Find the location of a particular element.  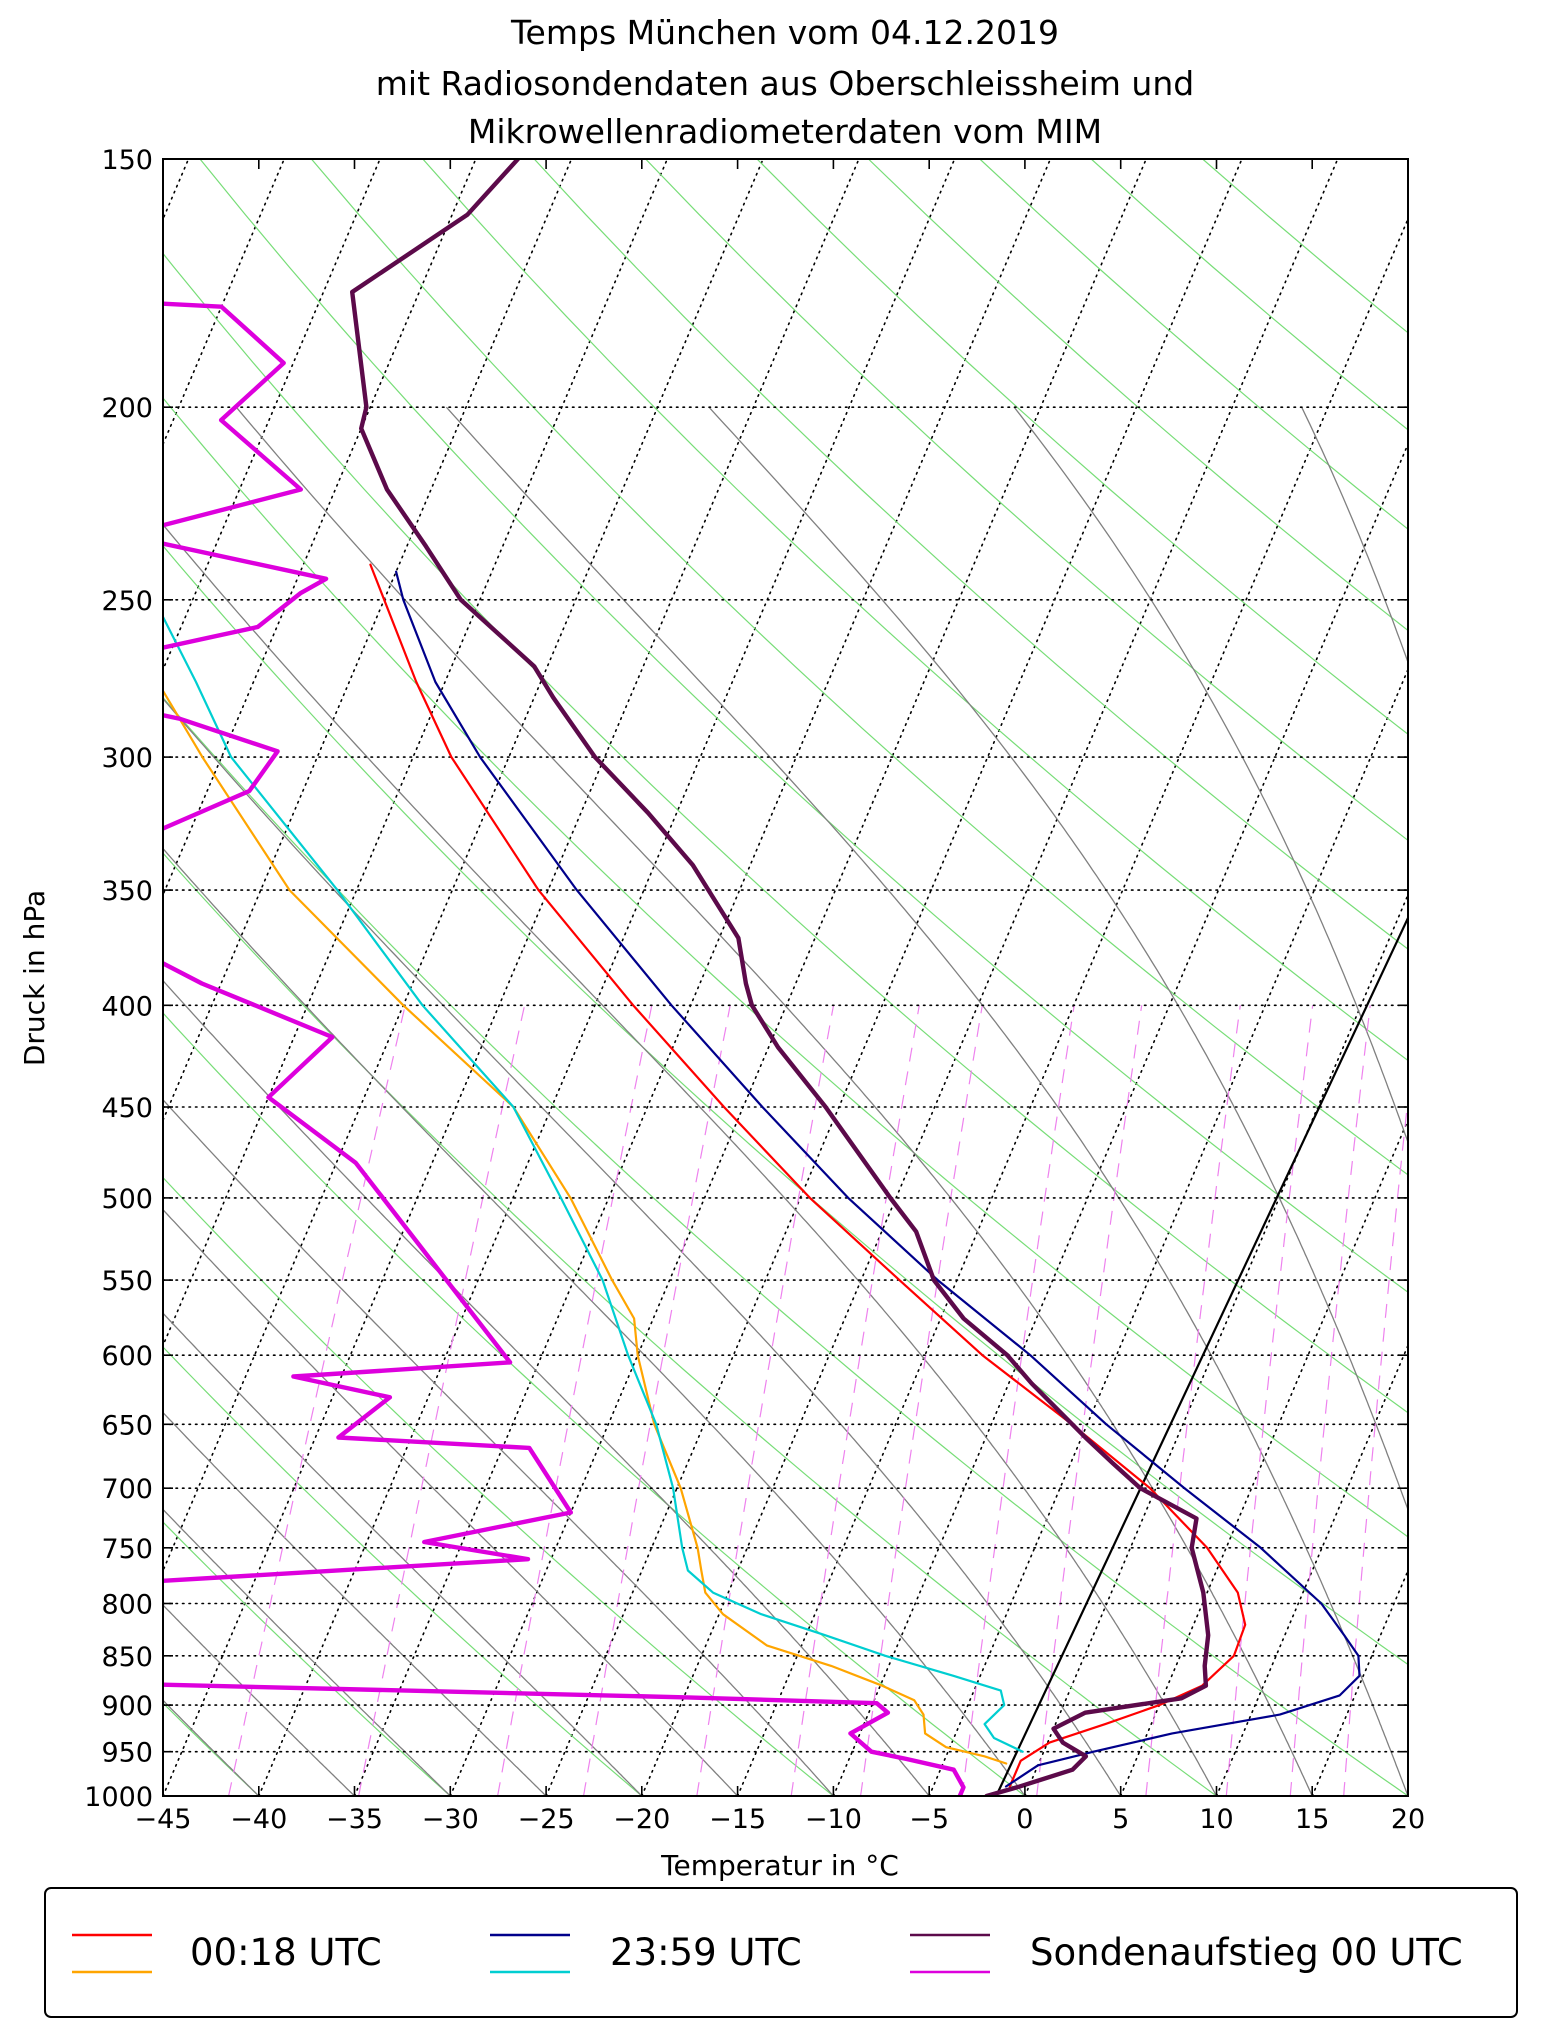

x-axis-label: Temperatur in °C is located at coordinates (779, 1865).